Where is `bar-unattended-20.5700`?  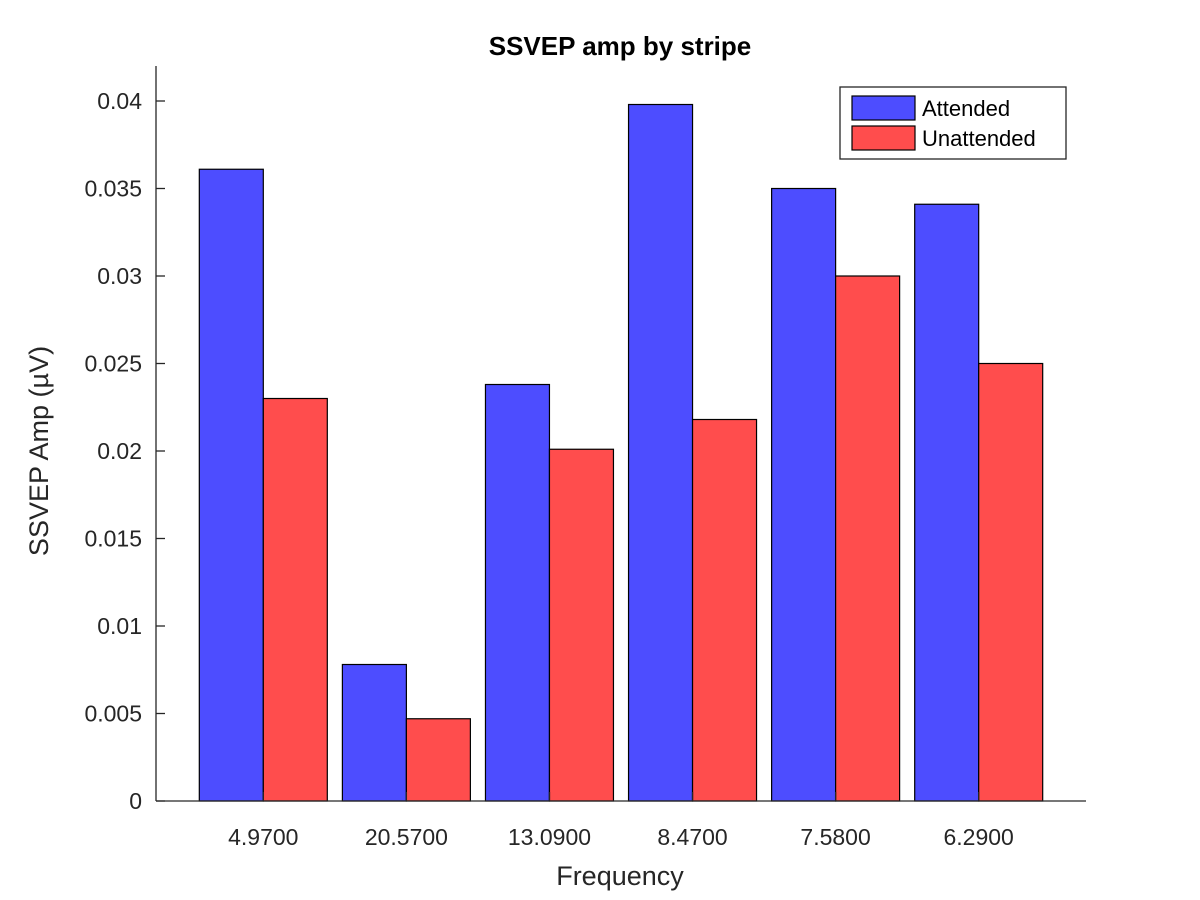
bar-unattended-20.5700 is located at coordinates (438, 760).